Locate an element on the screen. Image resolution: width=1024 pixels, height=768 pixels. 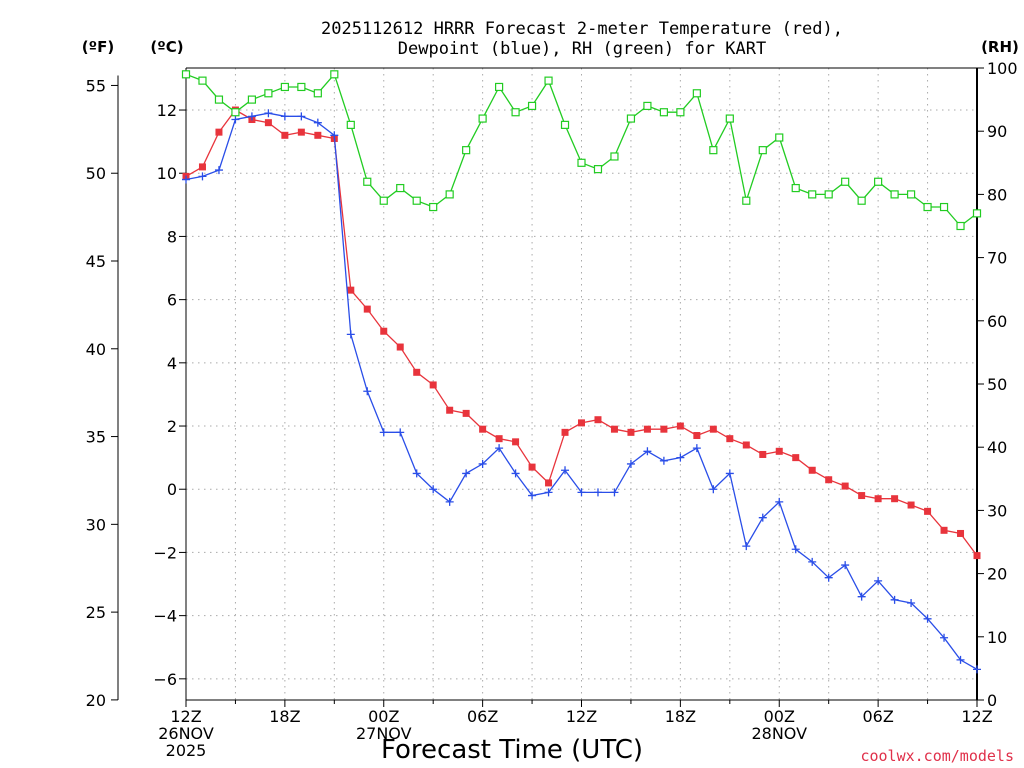
x-tick-label: 2025 is located at coordinates (186, 750).